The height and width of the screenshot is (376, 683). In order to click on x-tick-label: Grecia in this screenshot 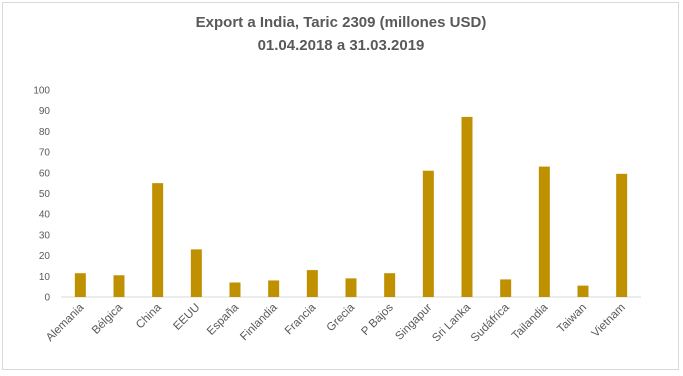, I will do `click(341, 317)`.